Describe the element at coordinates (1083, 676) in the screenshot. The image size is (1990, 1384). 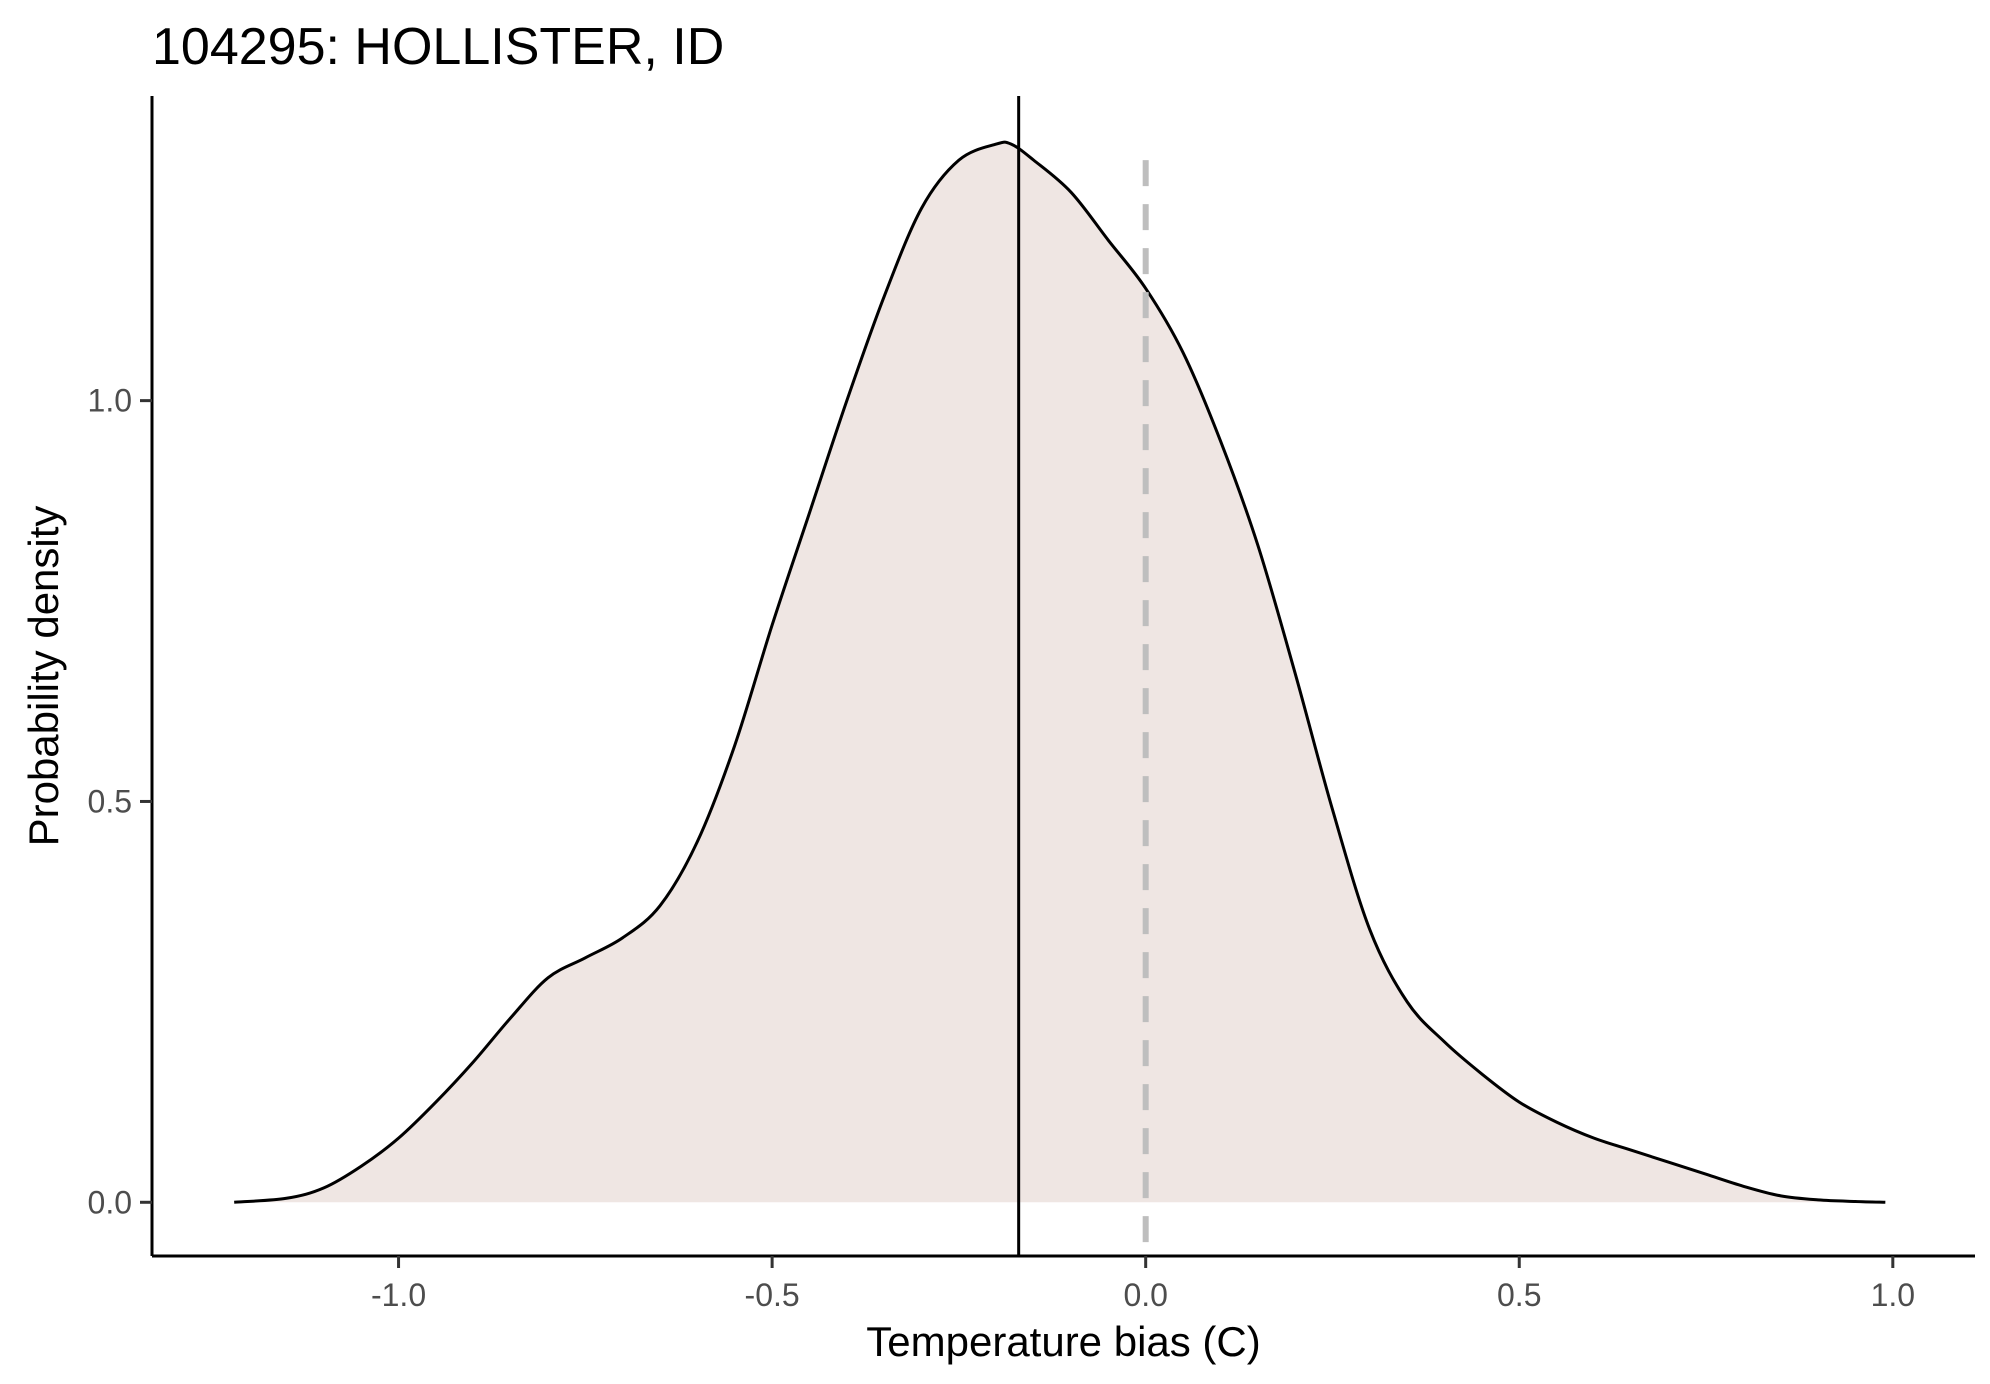
I see `reference-lines` at that location.